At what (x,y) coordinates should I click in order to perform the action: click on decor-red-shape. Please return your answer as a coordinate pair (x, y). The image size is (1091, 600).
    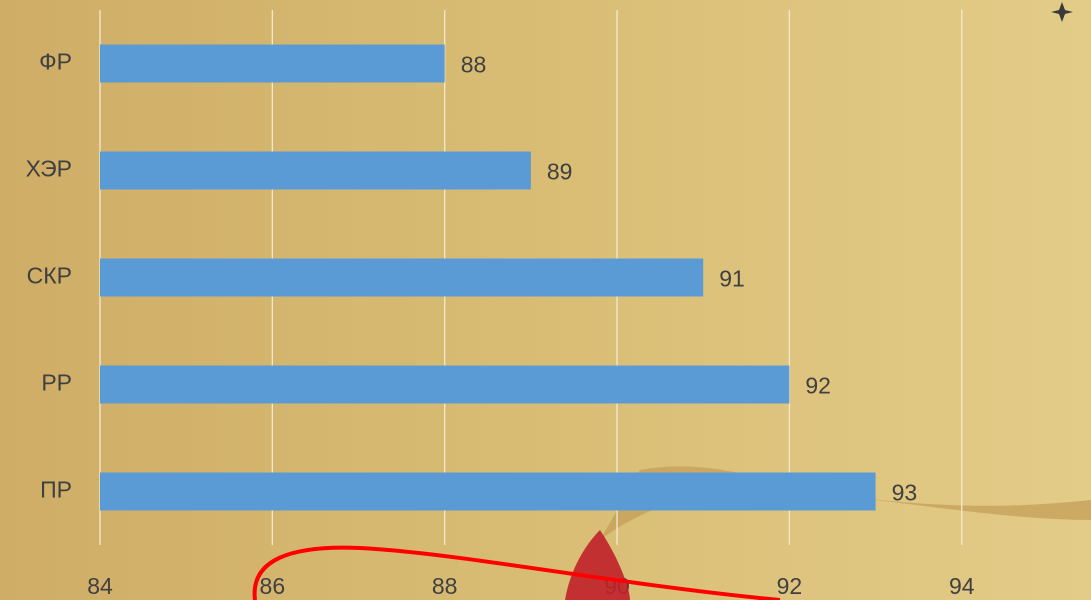
    Looking at the image, I should click on (597, 565).